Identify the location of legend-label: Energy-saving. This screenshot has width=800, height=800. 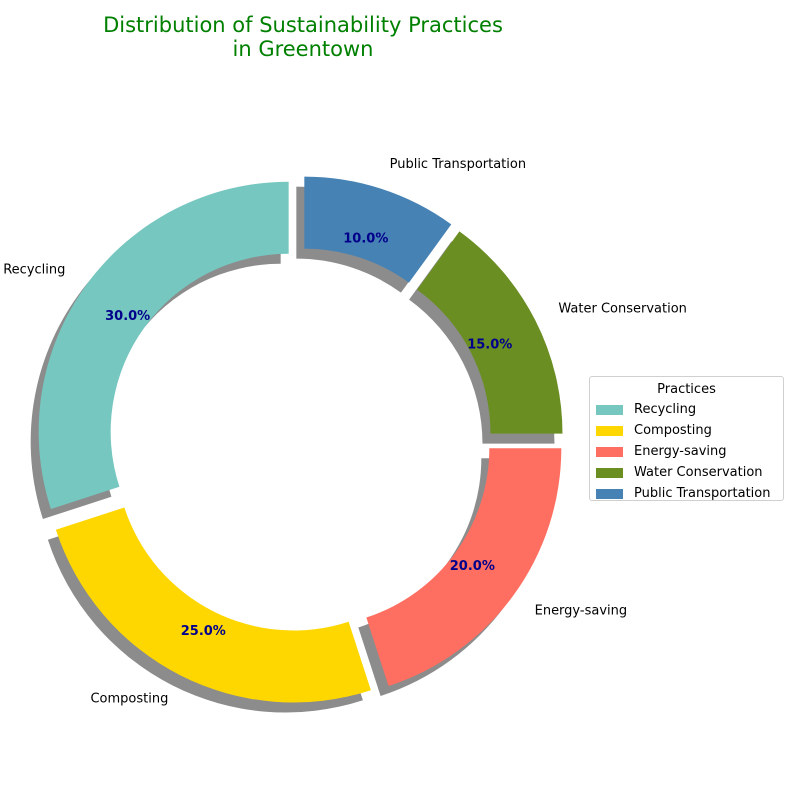
(680, 451).